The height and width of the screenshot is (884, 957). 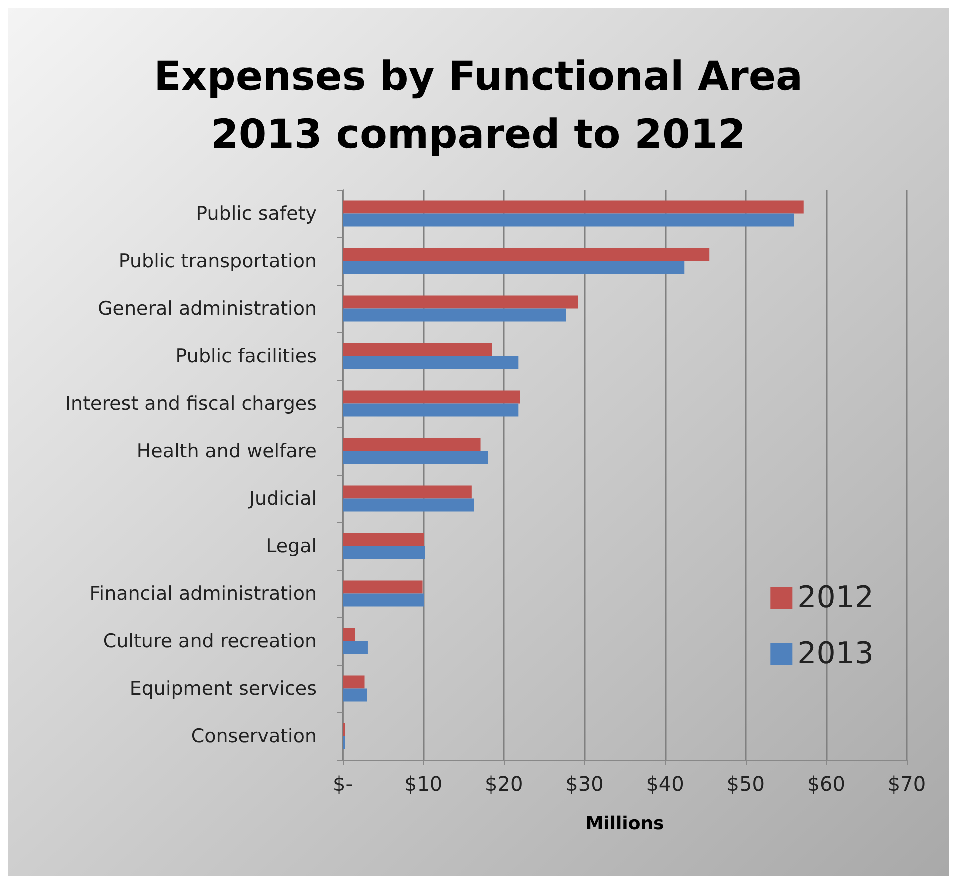 What do you see at coordinates (907, 784) in the screenshot?
I see `x-tick-label: $70` at bounding box center [907, 784].